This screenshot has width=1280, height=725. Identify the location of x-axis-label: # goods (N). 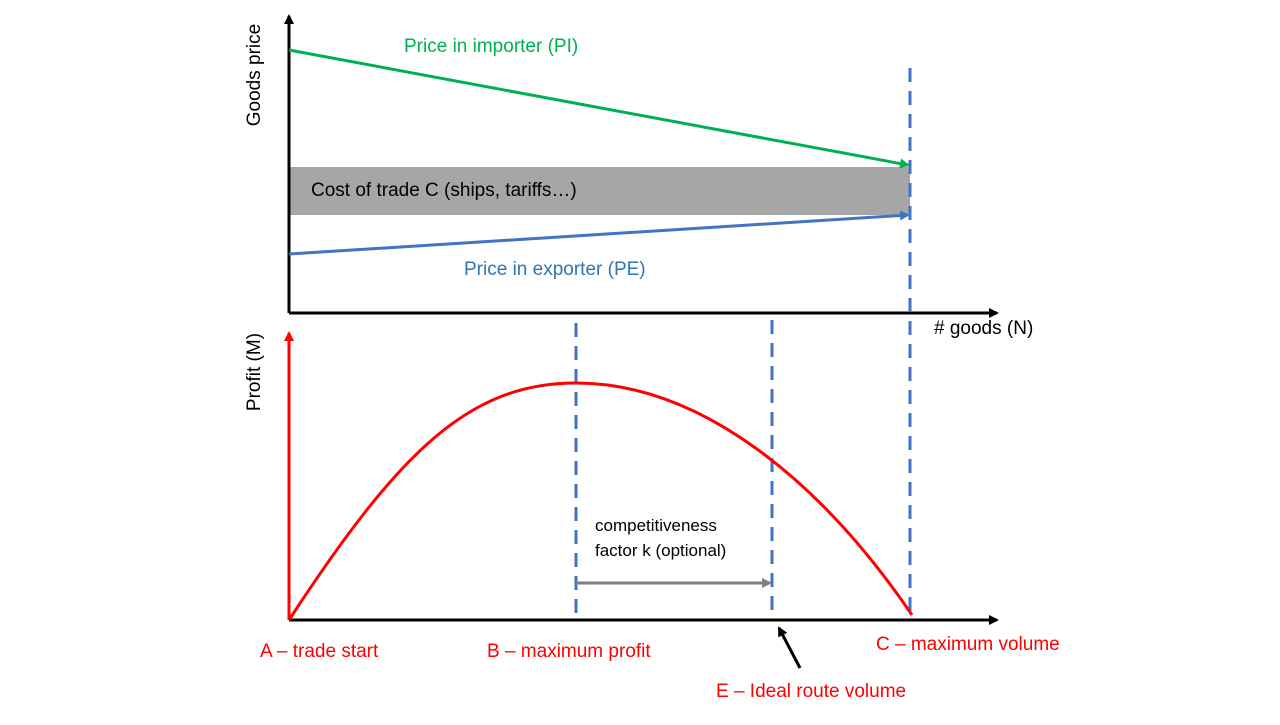
(983, 328).